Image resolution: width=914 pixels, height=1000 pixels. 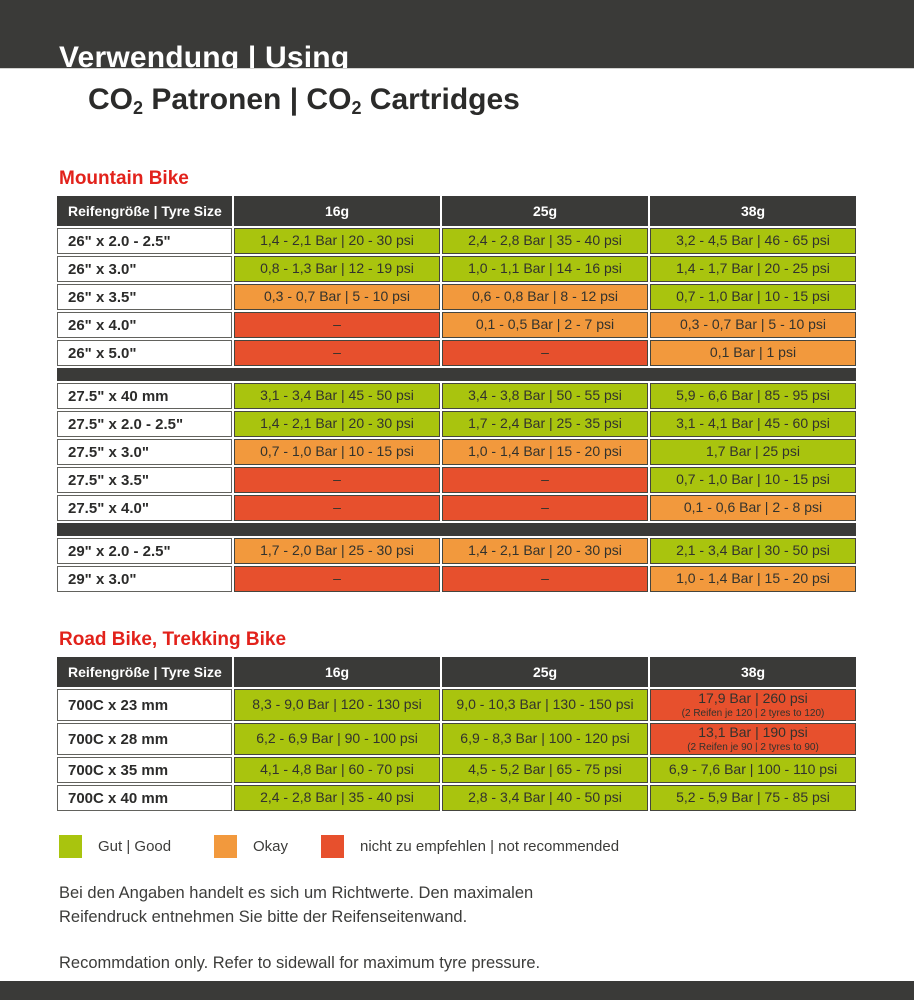 What do you see at coordinates (545, 798) in the screenshot?
I see `pressure-cell: 2,8 - 3,4 Bar | 40 - 50 psi` at bounding box center [545, 798].